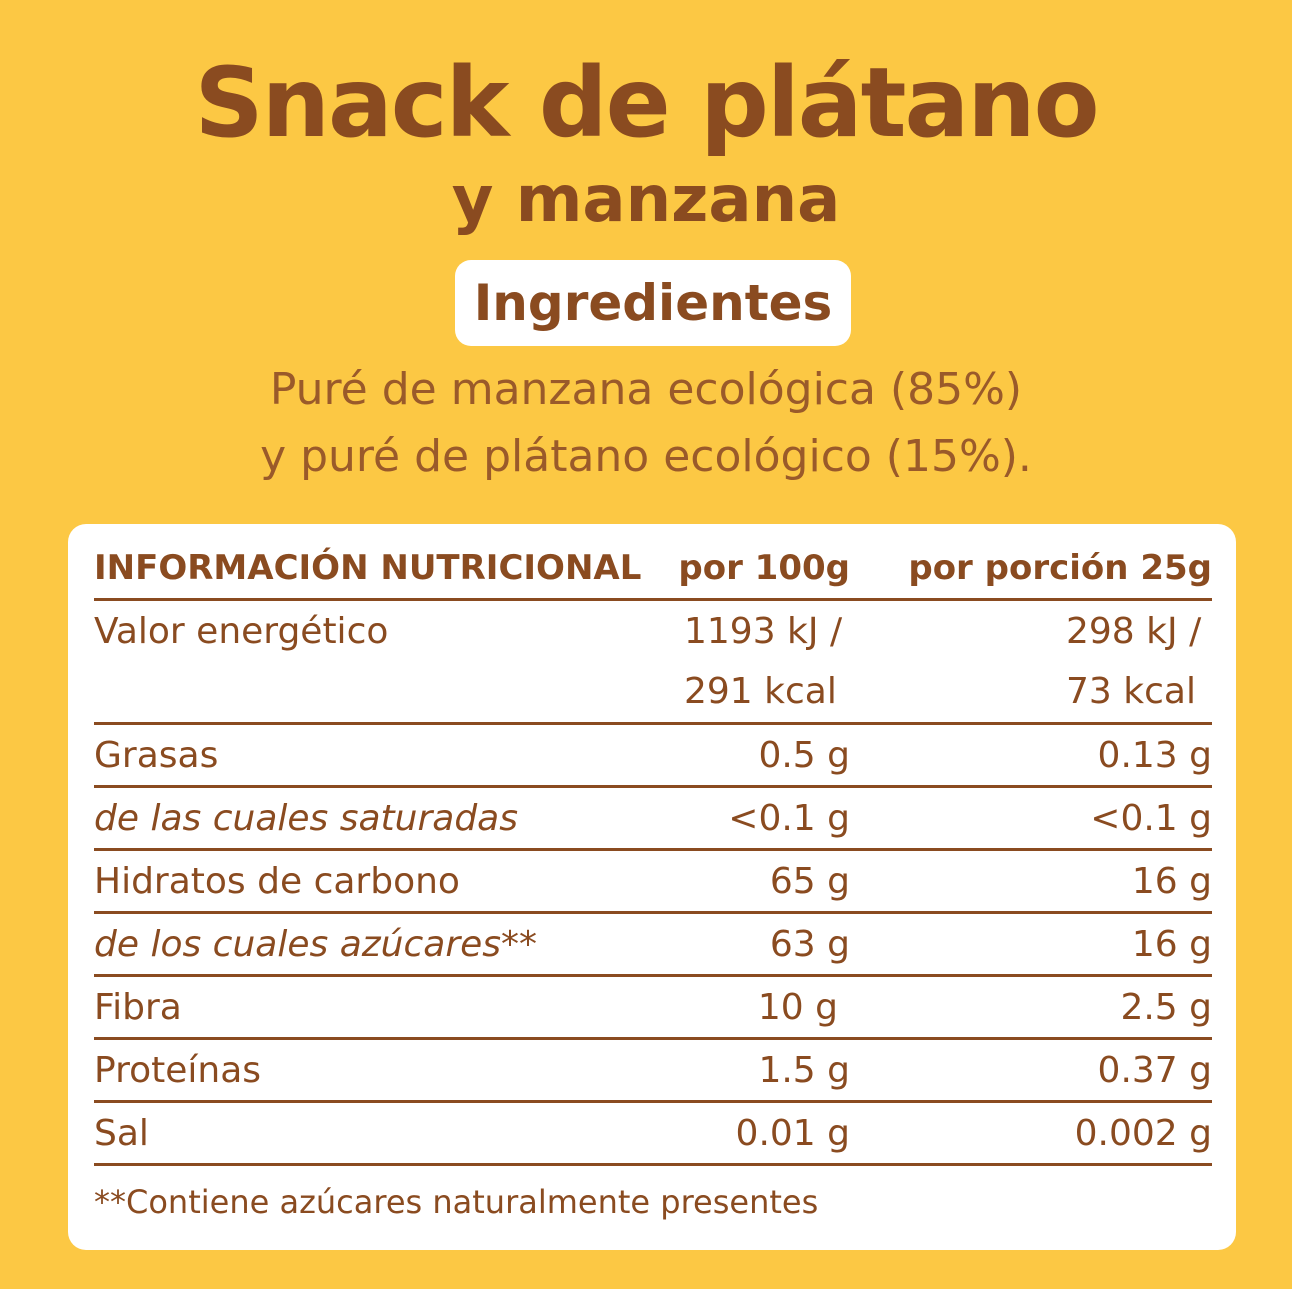 This screenshot has height=1289, width=1292. I want to click on row-per100: 63 g, so click(809, 944).